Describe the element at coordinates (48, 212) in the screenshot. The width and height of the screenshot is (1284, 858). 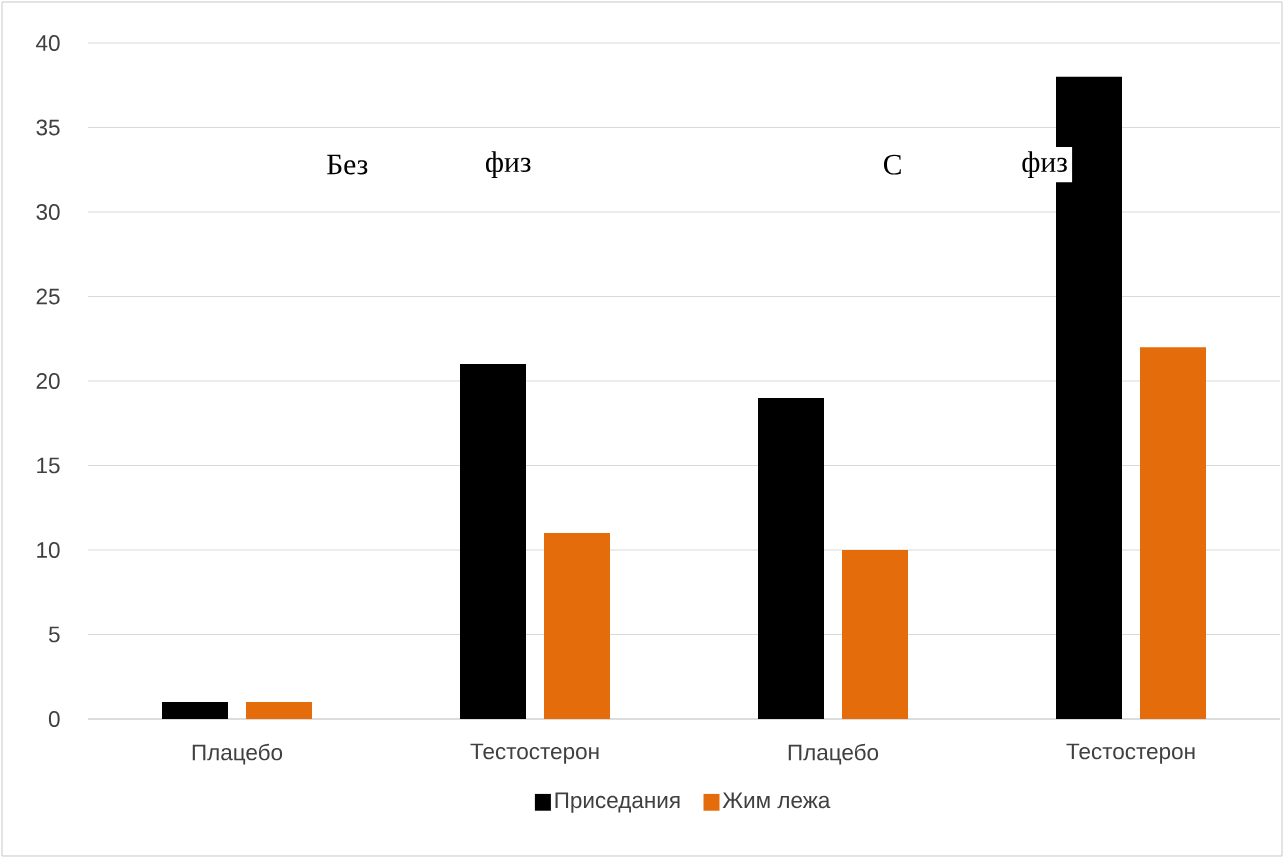
I see `y-tick-label: 30` at that location.